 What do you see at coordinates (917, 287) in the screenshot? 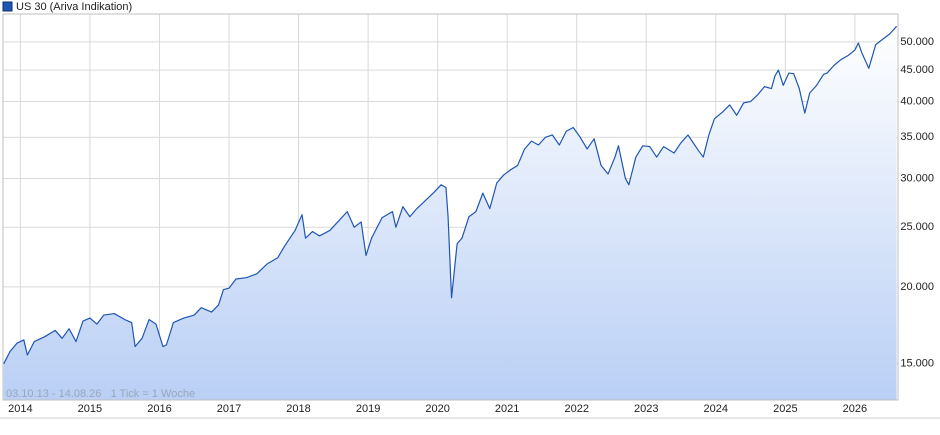
I see `y-tick-label: 20.000` at bounding box center [917, 287].